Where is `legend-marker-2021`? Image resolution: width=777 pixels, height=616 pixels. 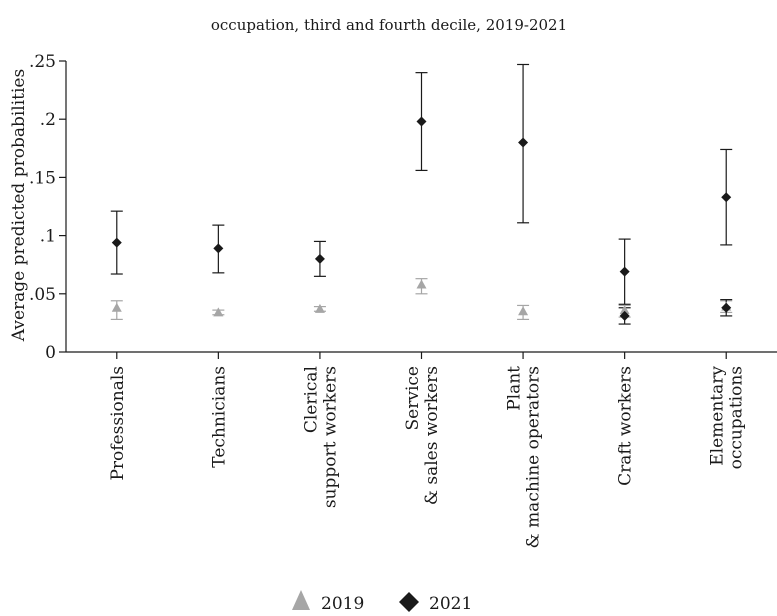 legend-marker-2021 is located at coordinates (409, 602).